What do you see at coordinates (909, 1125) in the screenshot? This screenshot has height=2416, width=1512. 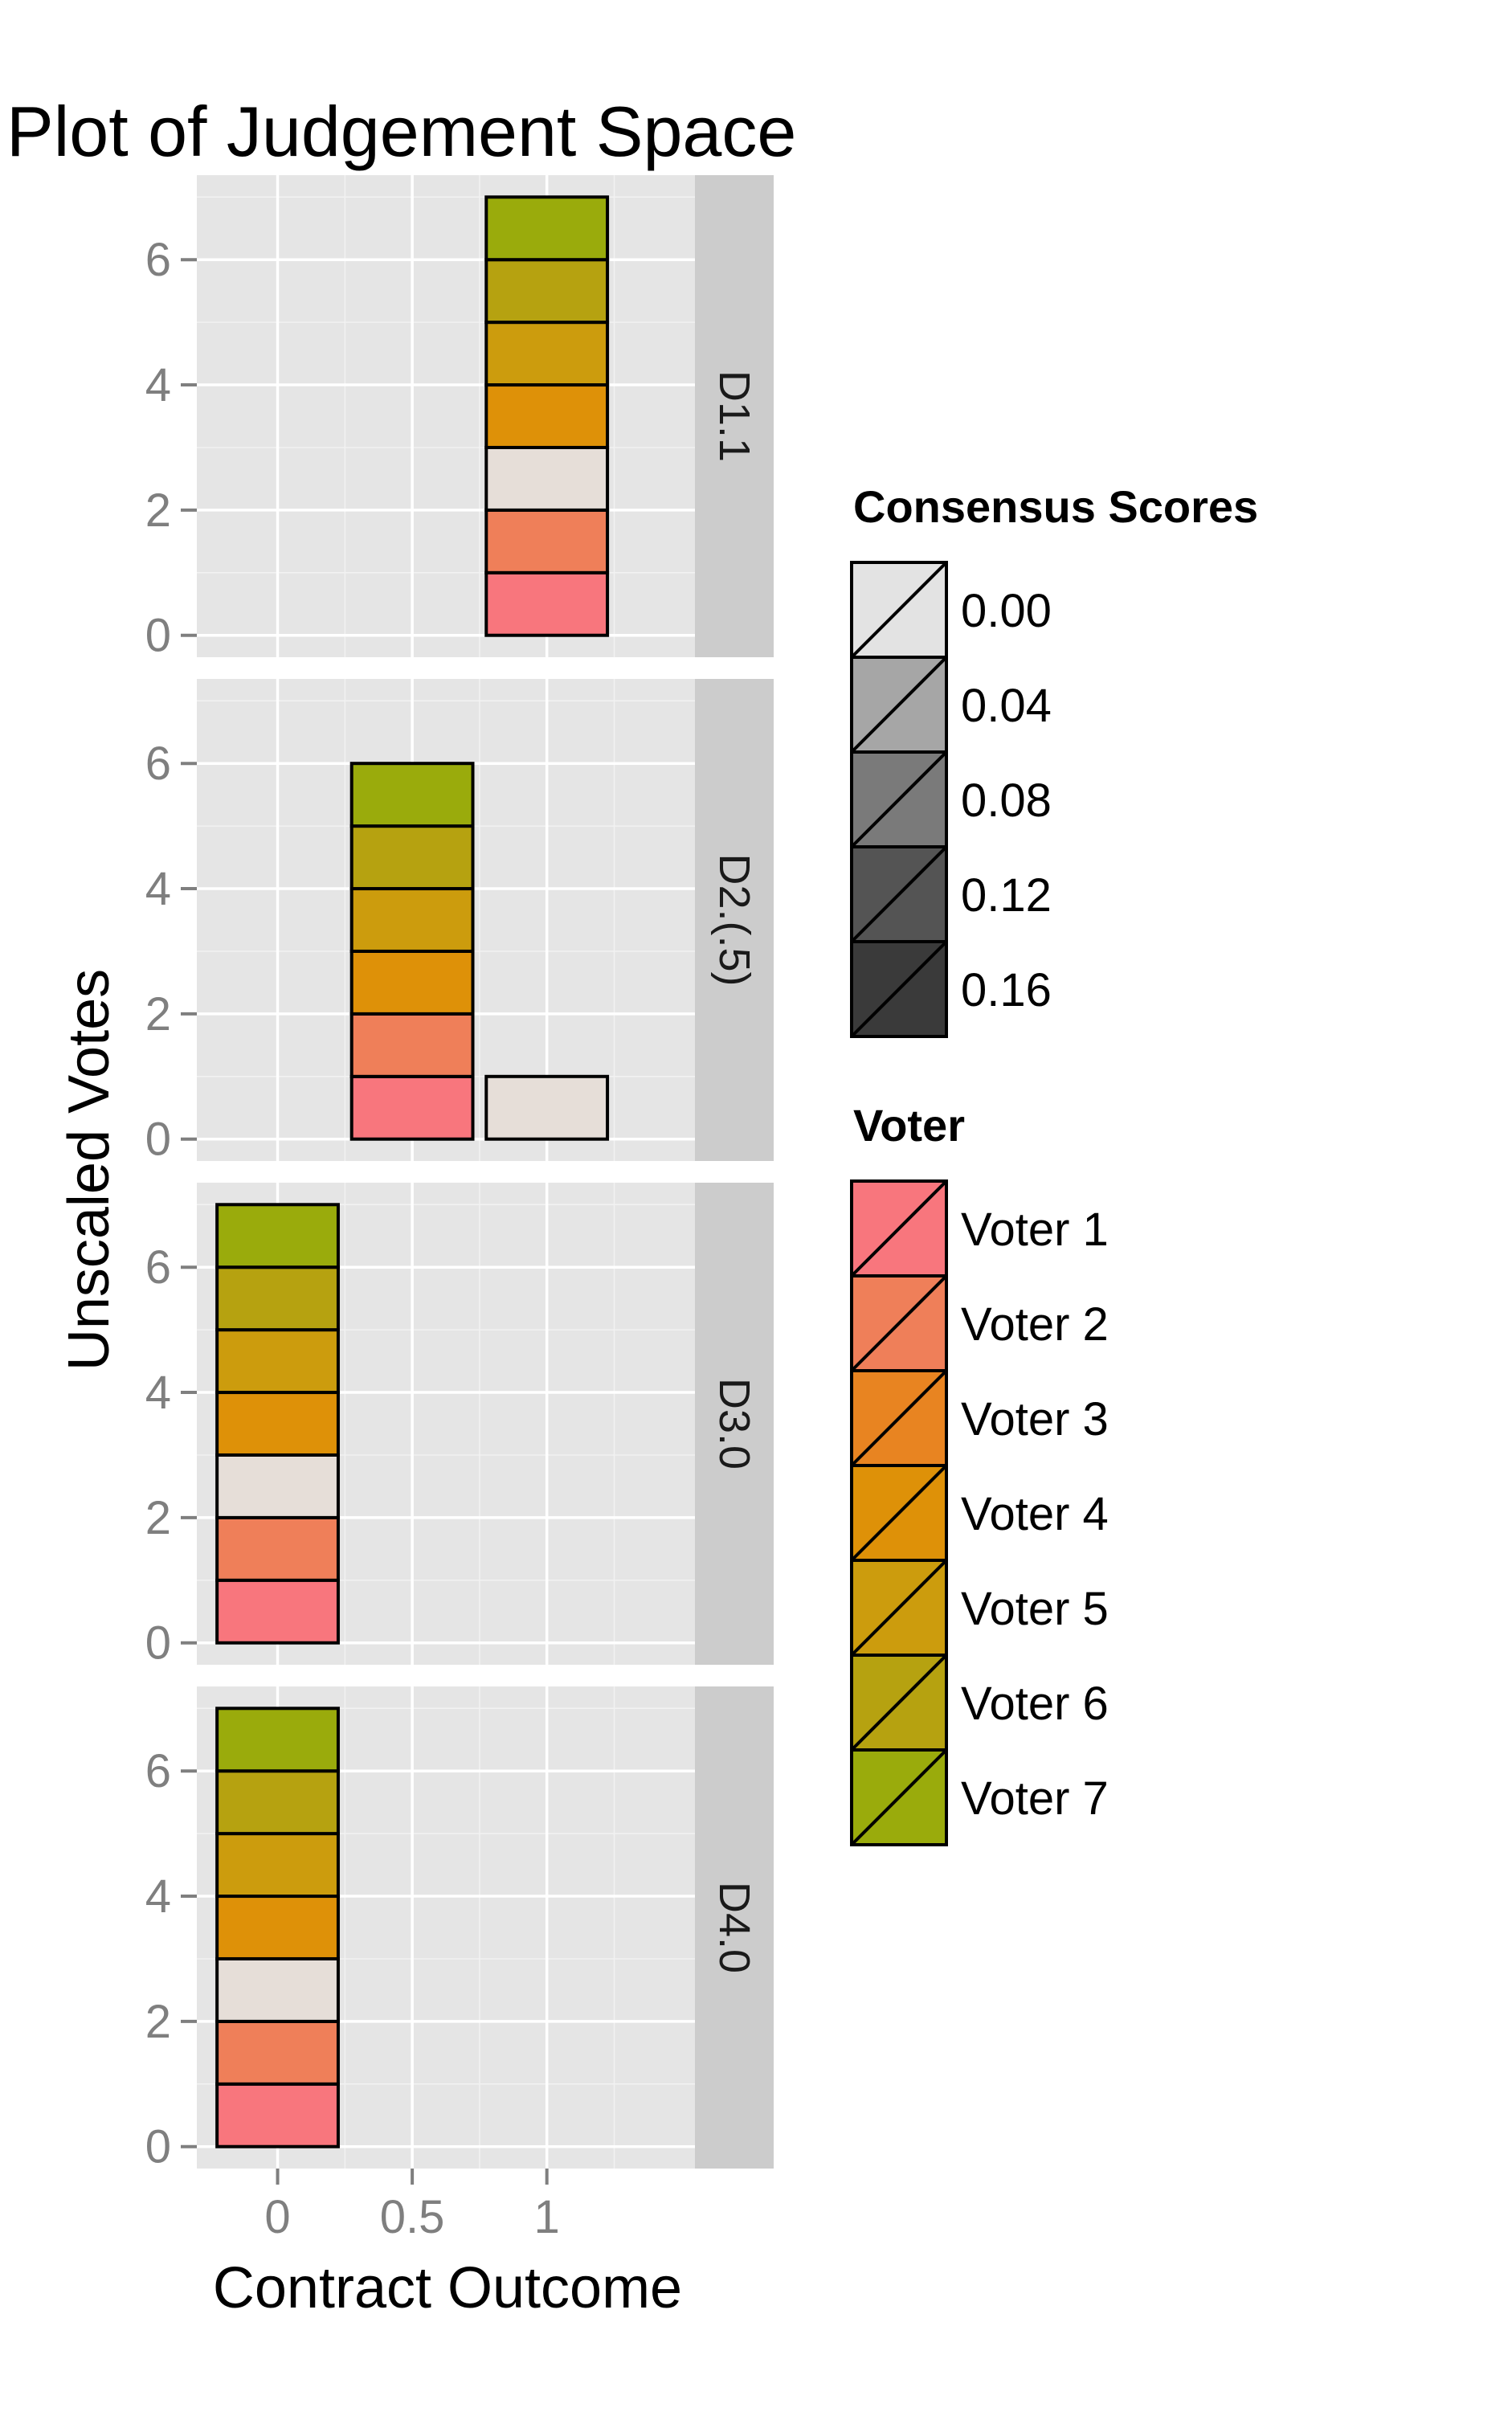 I see `legend-title: Voter` at bounding box center [909, 1125].